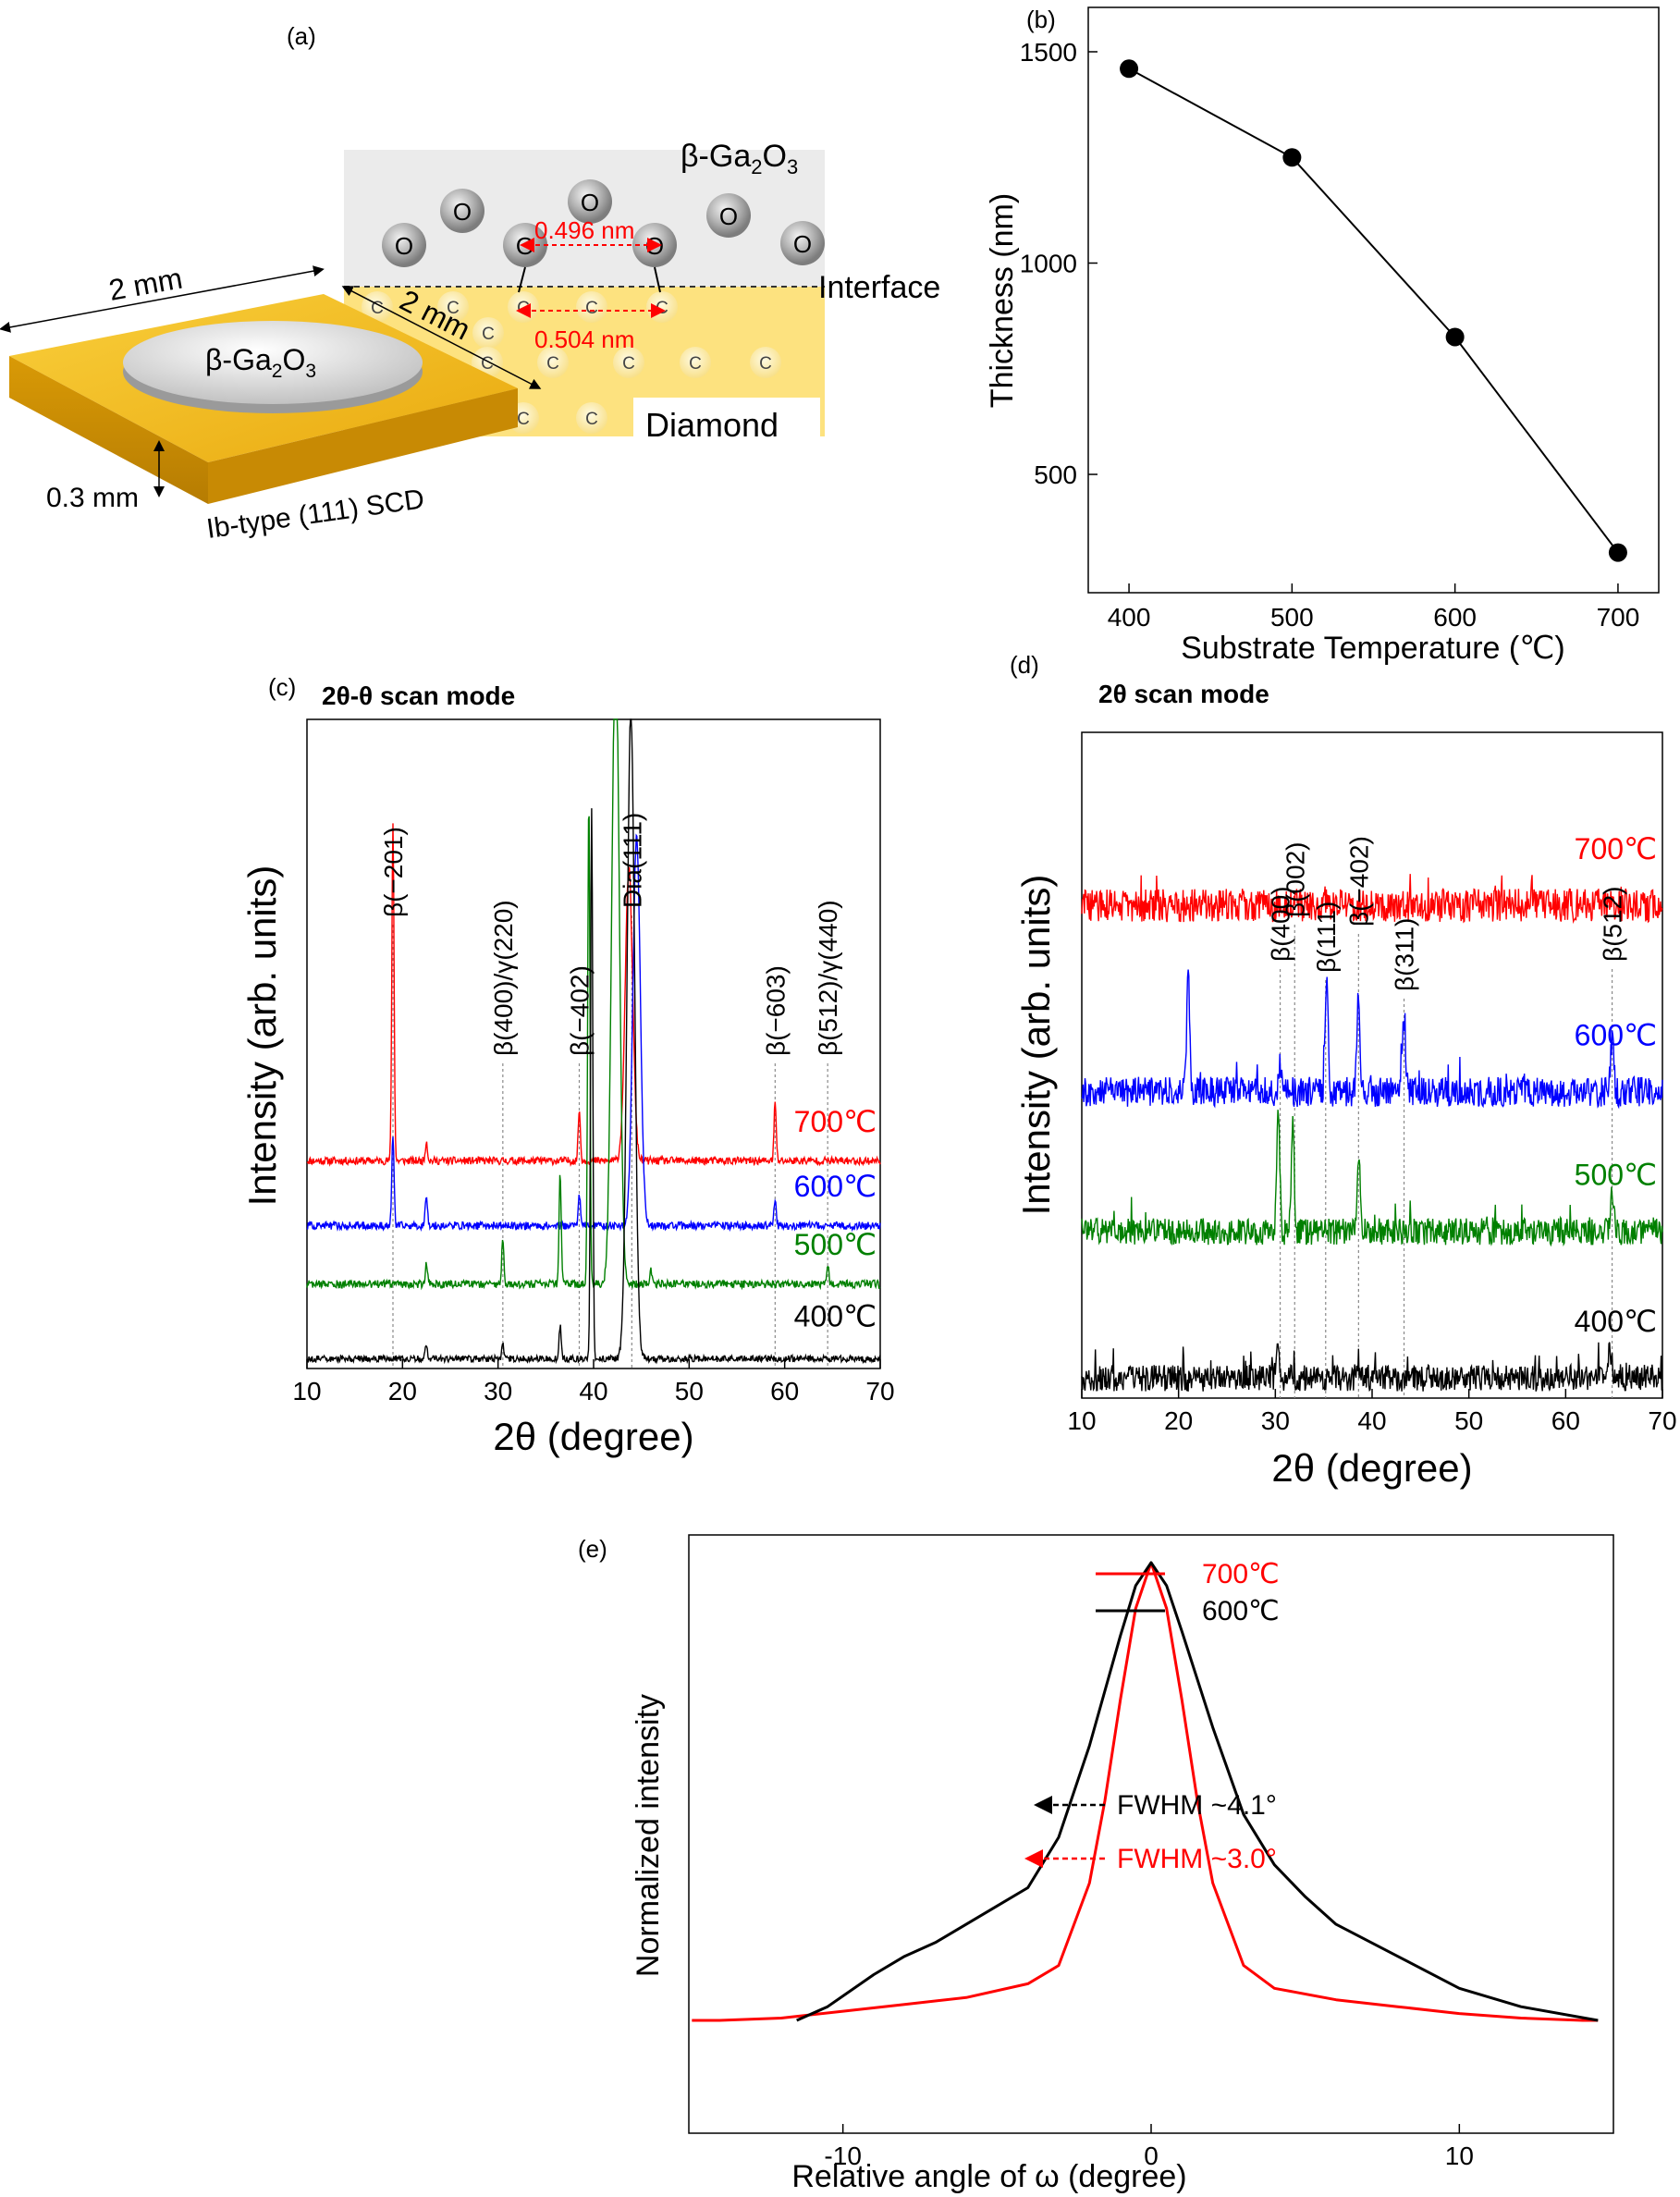 This screenshot has height=2197, width=1680. Describe the element at coordinates (1183, 694) in the screenshot. I see `chart-title-d: 2θ scan mode` at that location.